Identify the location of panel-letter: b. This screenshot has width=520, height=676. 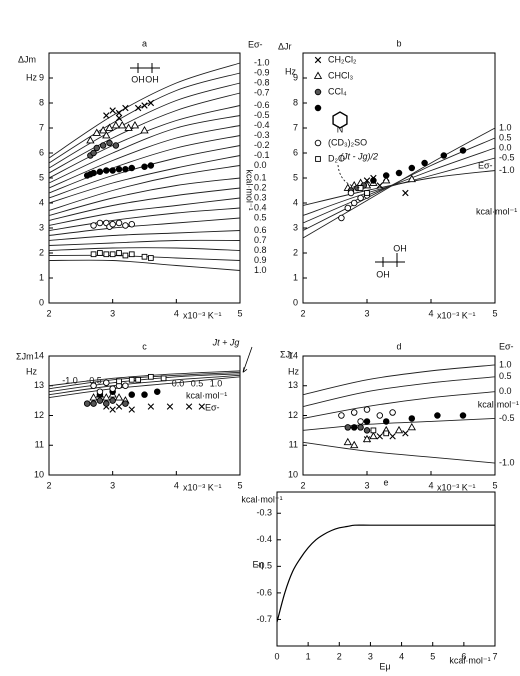
(398, 43).